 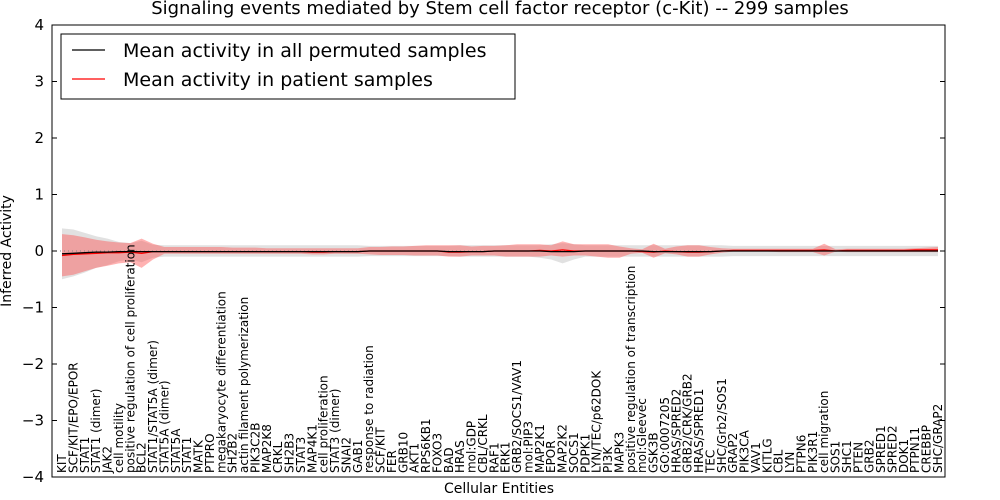 I want to click on x-tick-label: MATK, so click(x=199, y=456).